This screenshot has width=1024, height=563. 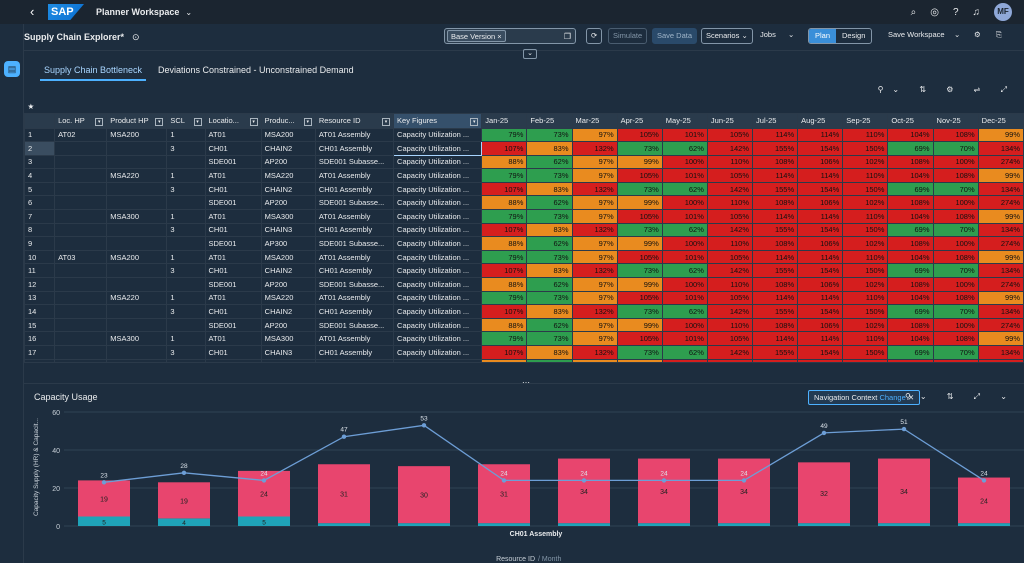 I want to click on dimension-cell: 3, so click(x=186, y=352).